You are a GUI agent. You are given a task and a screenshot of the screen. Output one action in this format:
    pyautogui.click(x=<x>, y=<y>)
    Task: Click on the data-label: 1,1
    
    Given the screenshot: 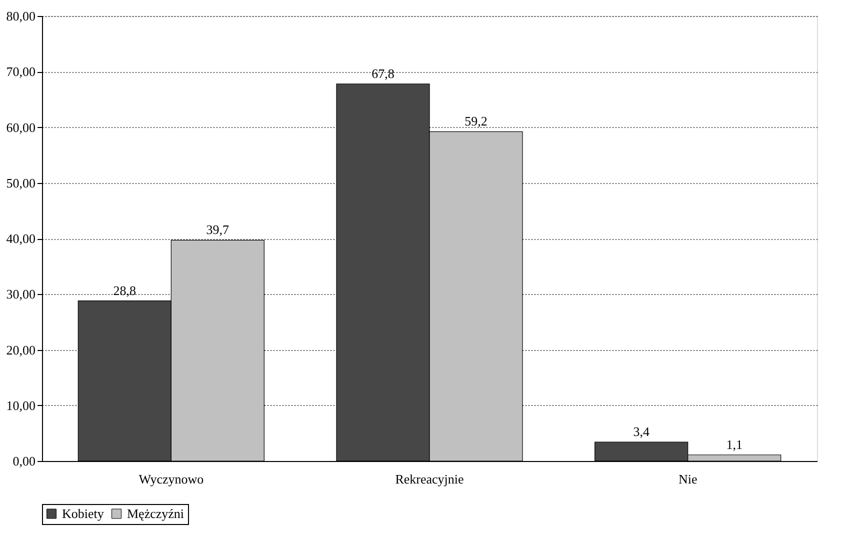 What is the action you would take?
    pyautogui.click(x=734, y=444)
    